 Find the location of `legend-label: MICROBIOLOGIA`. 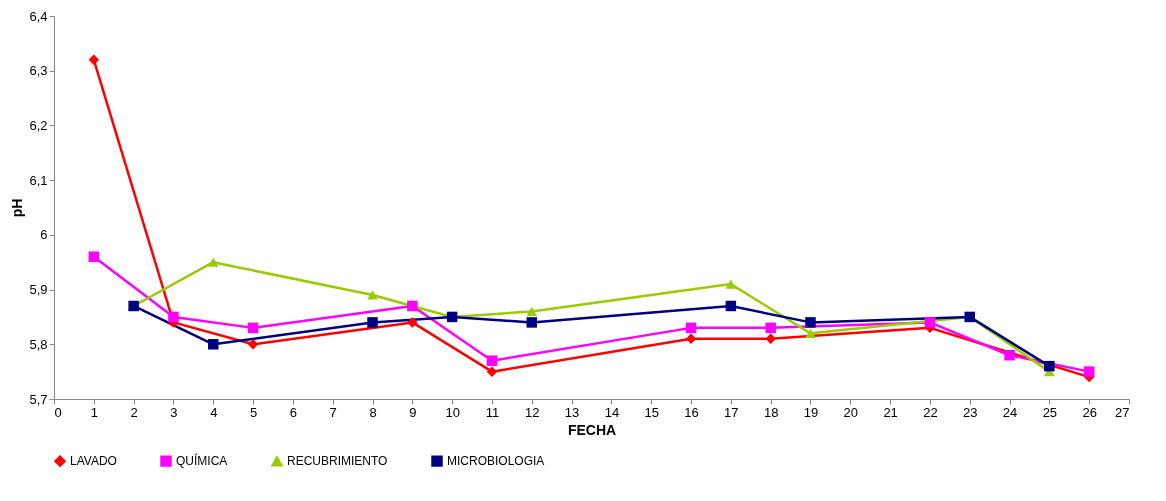

legend-label: MICROBIOLOGIA is located at coordinates (496, 461).